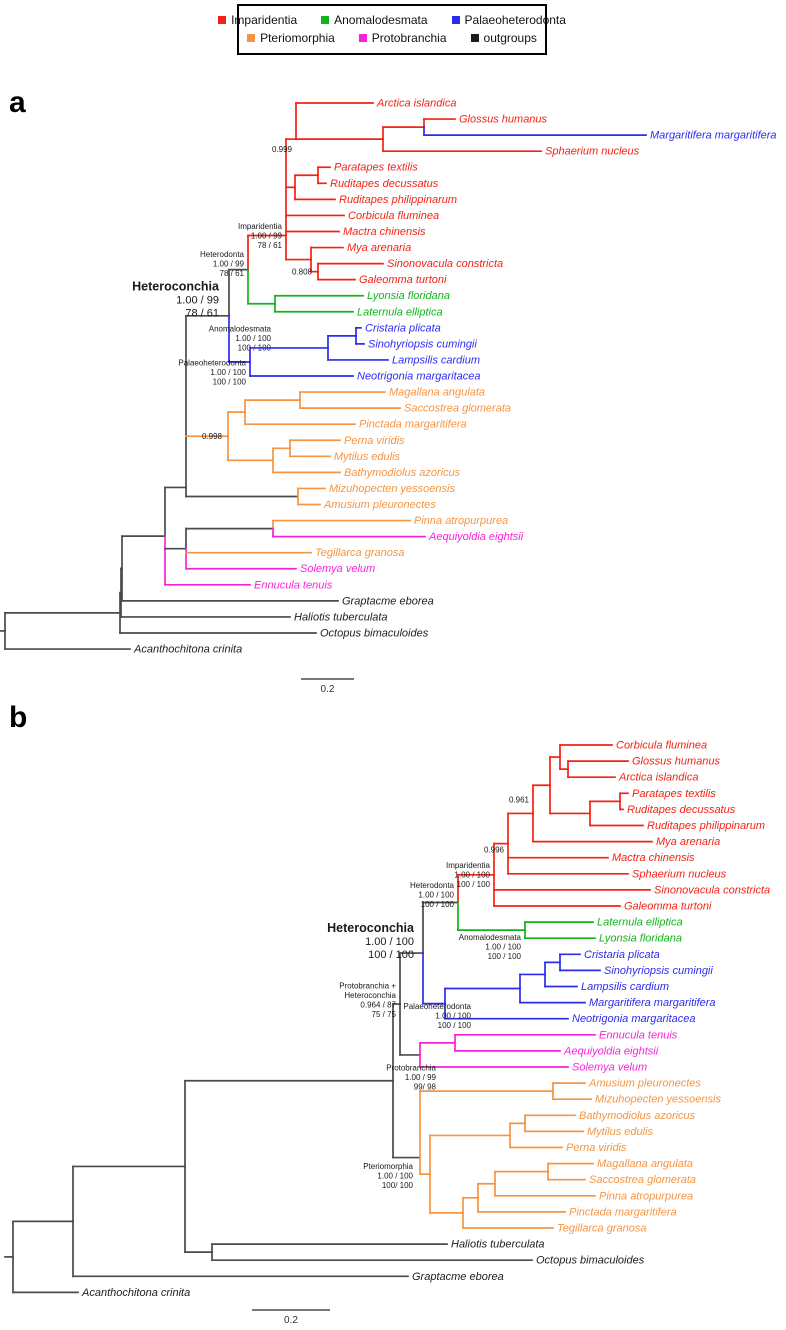 The image size is (786, 1330). I want to click on species-tip-label: Margaritifera margaritifera, so click(713, 136).